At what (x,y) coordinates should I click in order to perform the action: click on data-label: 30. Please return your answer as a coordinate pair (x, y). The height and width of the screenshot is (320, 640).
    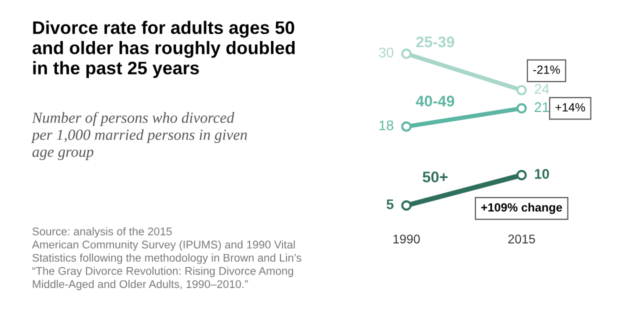
    Looking at the image, I should click on (386, 53).